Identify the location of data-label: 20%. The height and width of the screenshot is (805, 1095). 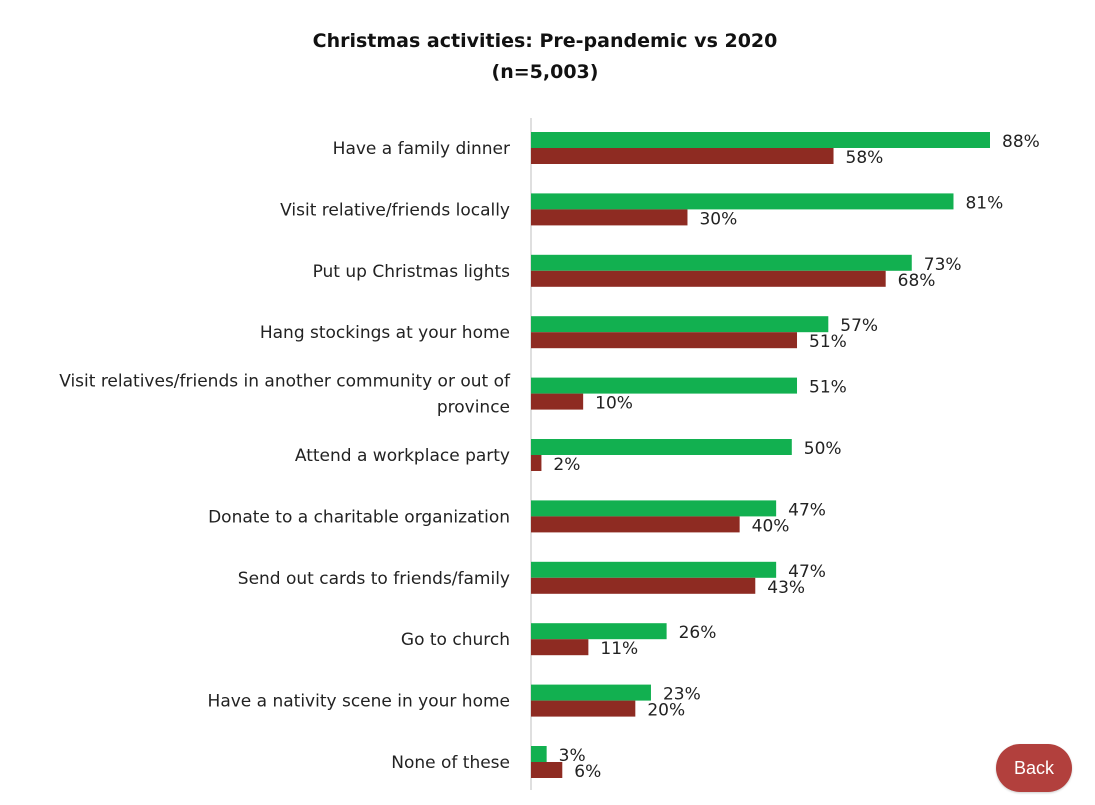
(666, 711).